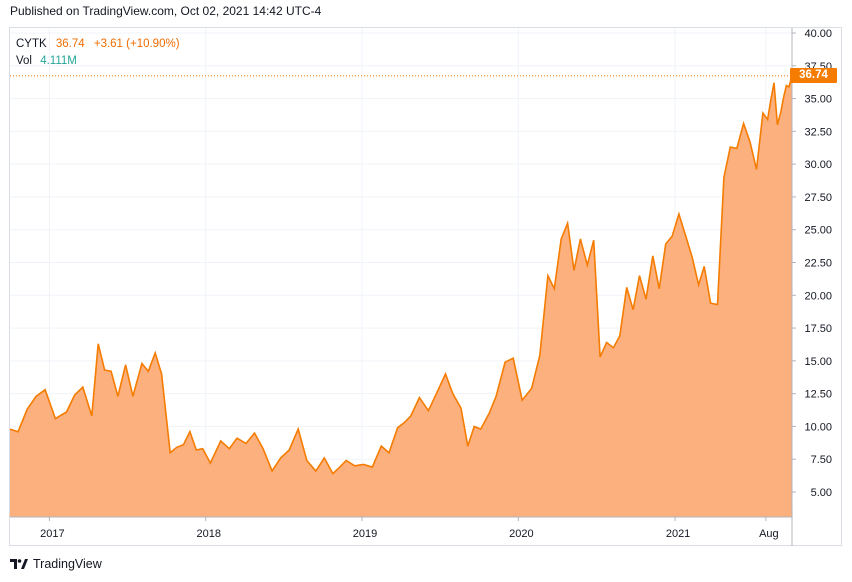  I want to click on y-tick-label: 15.00, so click(818, 362).